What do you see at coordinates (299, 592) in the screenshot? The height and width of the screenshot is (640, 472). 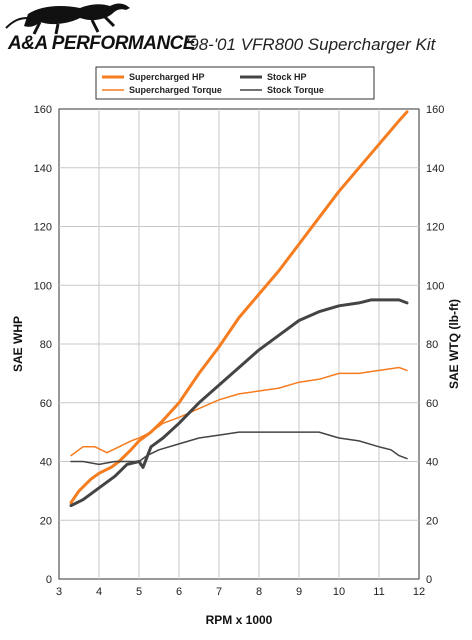 I see `x-tick-label: 9` at bounding box center [299, 592].